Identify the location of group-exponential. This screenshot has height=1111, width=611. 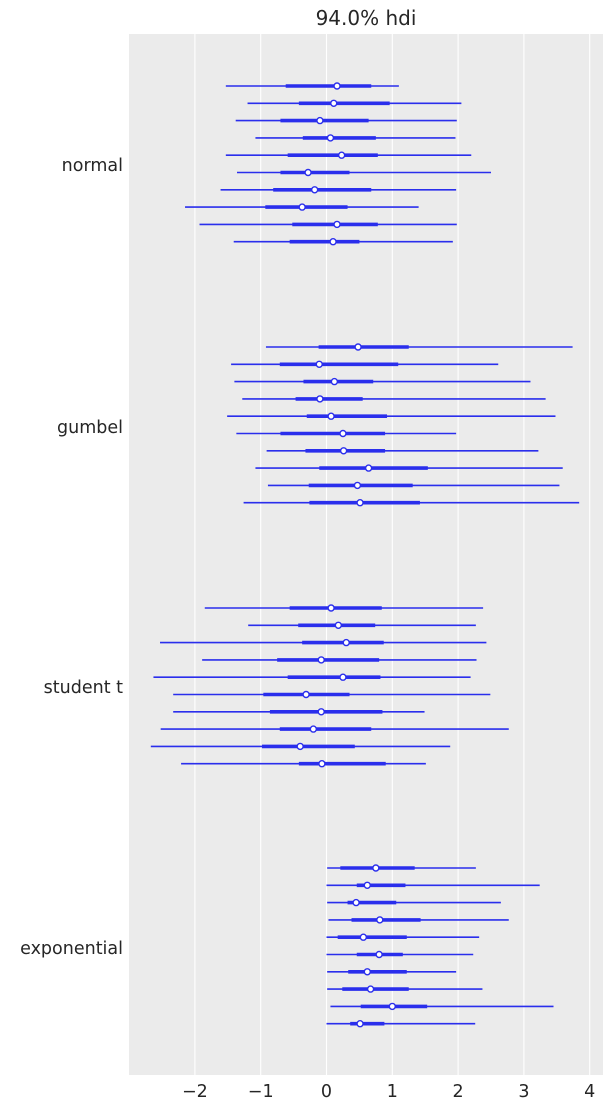
(440, 946).